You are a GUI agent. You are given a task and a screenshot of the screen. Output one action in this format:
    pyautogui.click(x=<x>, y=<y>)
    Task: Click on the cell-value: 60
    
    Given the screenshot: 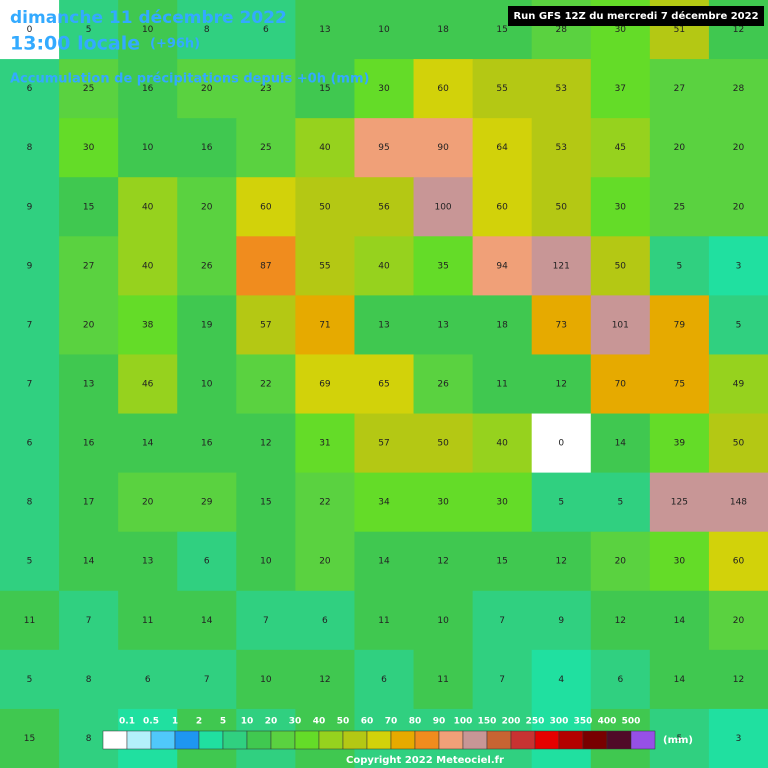 What is the action you would take?
    pyautogui.click(x=443, y=89)
    